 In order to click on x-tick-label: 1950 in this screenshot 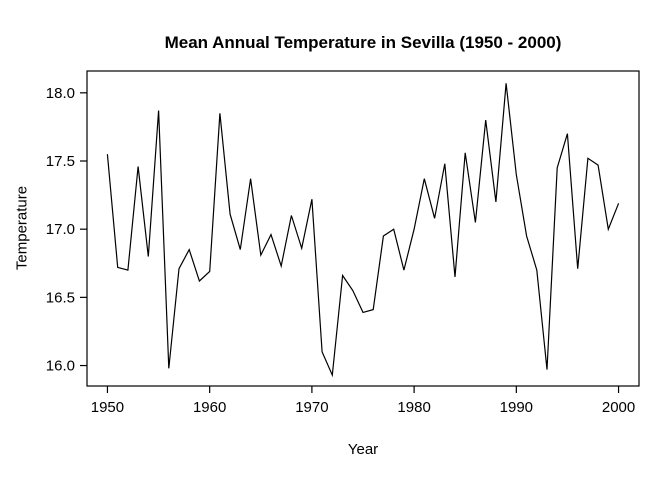, I will do `click(107, 407)`.